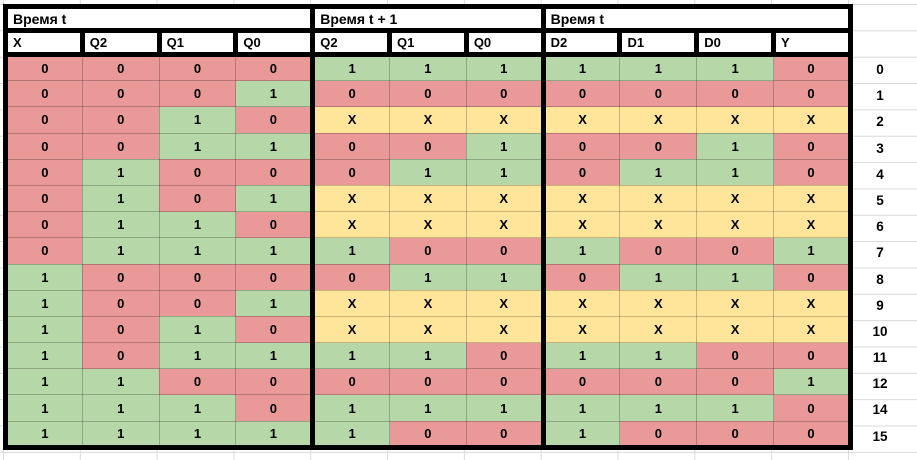 The width and height of the screenshot is (917, 460). I want to click on row-label: 5, so click(880, 200).